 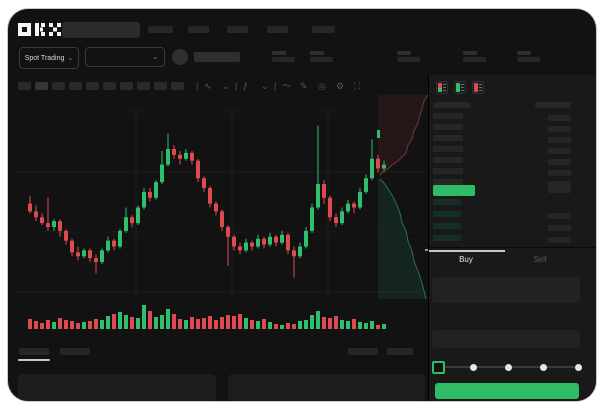 I want to click on panel-divider, so click(x=428, y=238).